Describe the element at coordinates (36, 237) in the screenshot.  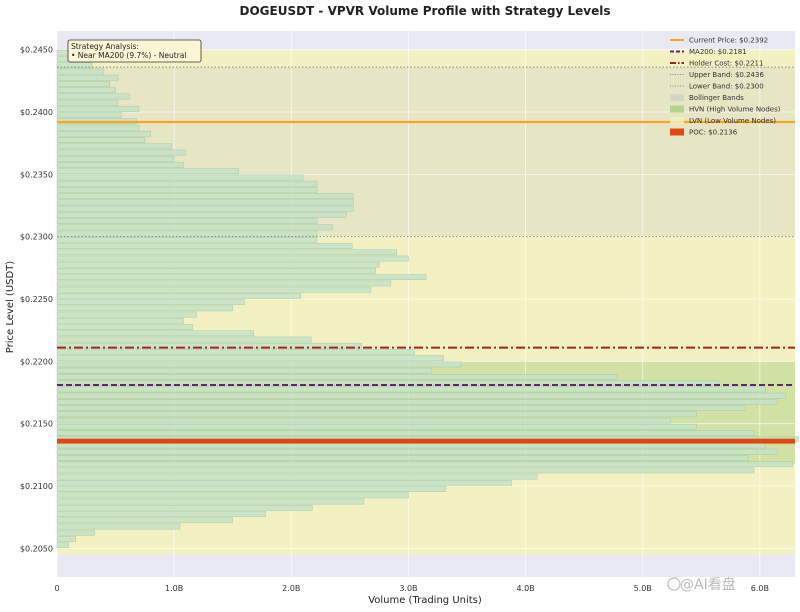
I see `y-tick-label: $0.2300` at that location.